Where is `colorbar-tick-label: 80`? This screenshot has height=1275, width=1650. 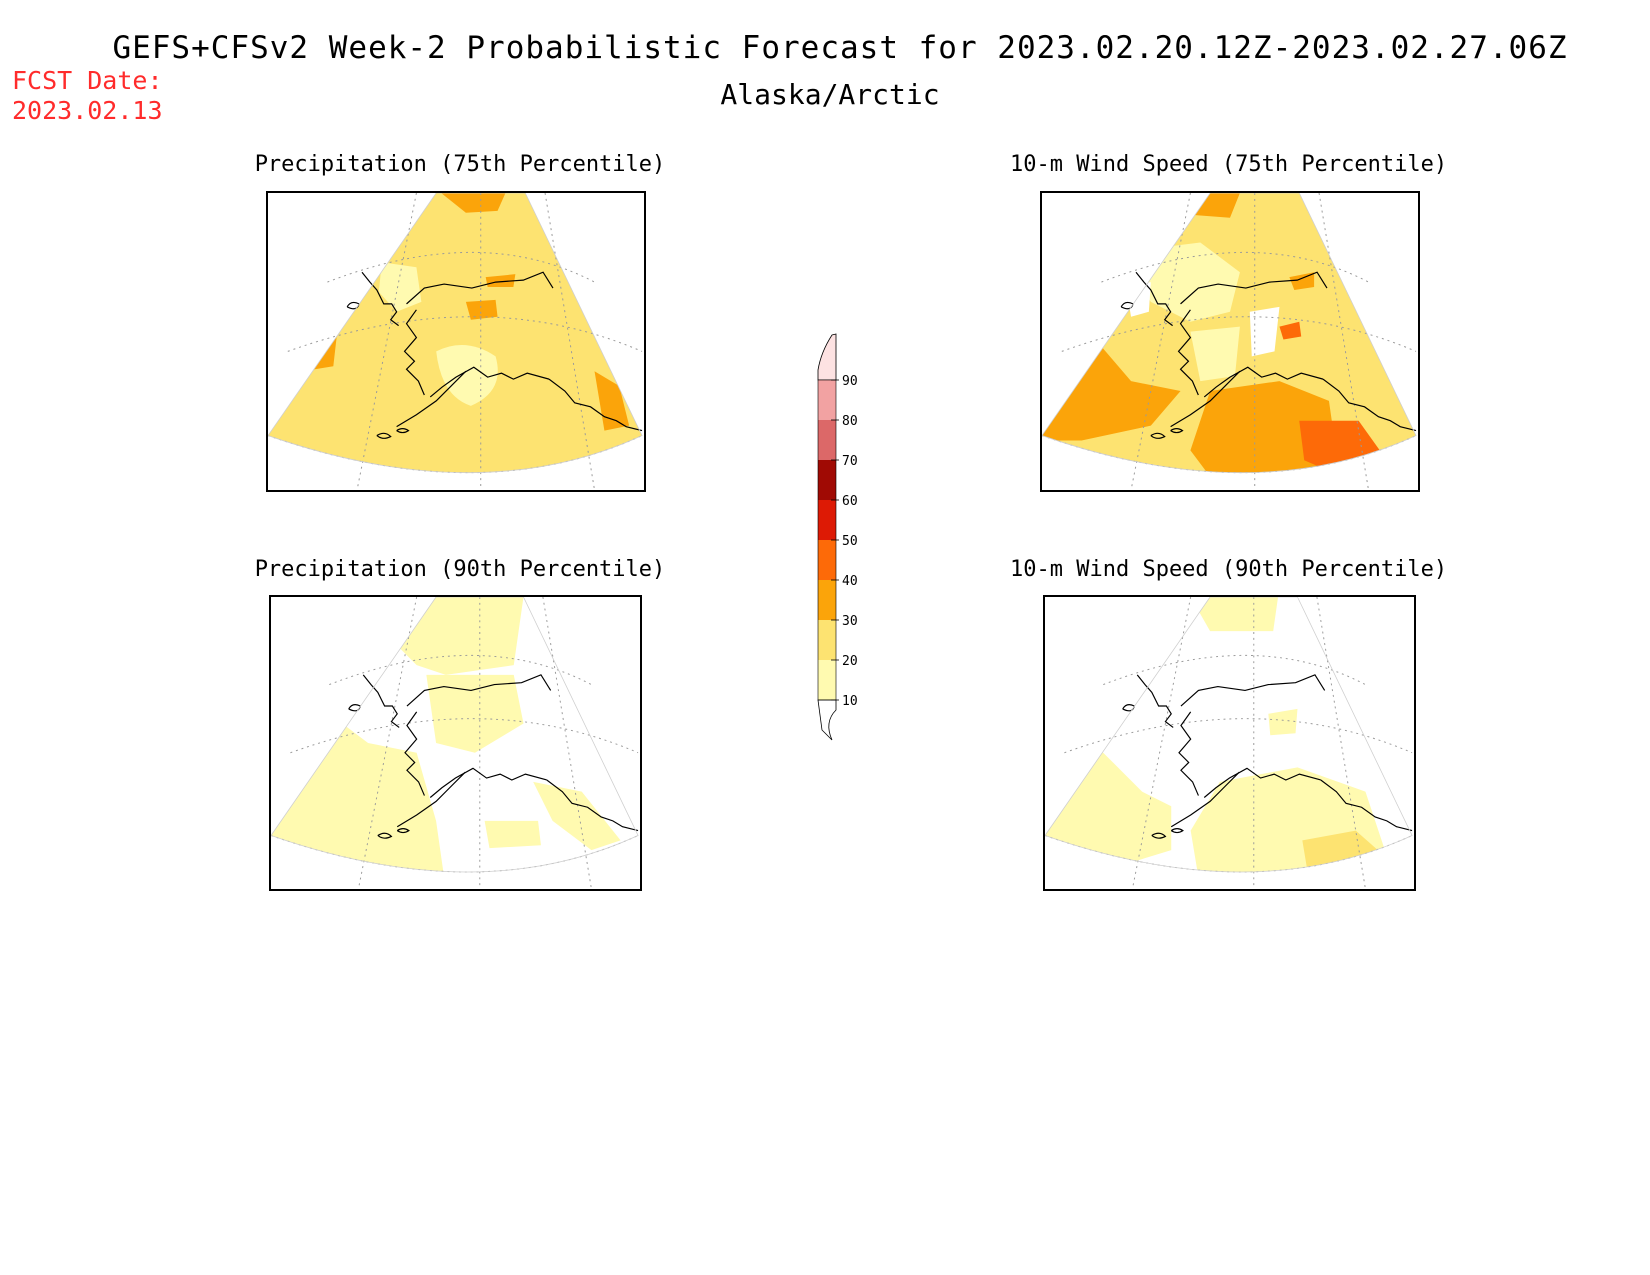
colorbar-tick-label: 80 is located at coordinates (850, 421).